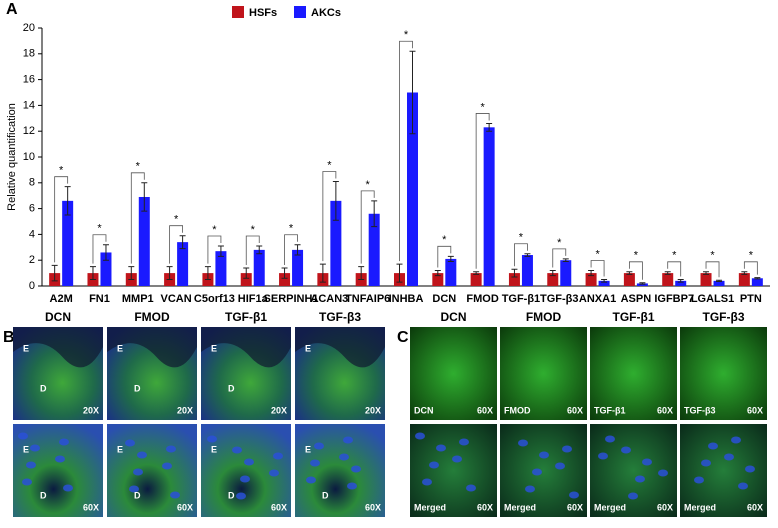 Image resolution: width=778 pixels, height=528 pixels. Describe the element at coordinates (43, 388) in the screenshot. I see `region-label: D` at that location.